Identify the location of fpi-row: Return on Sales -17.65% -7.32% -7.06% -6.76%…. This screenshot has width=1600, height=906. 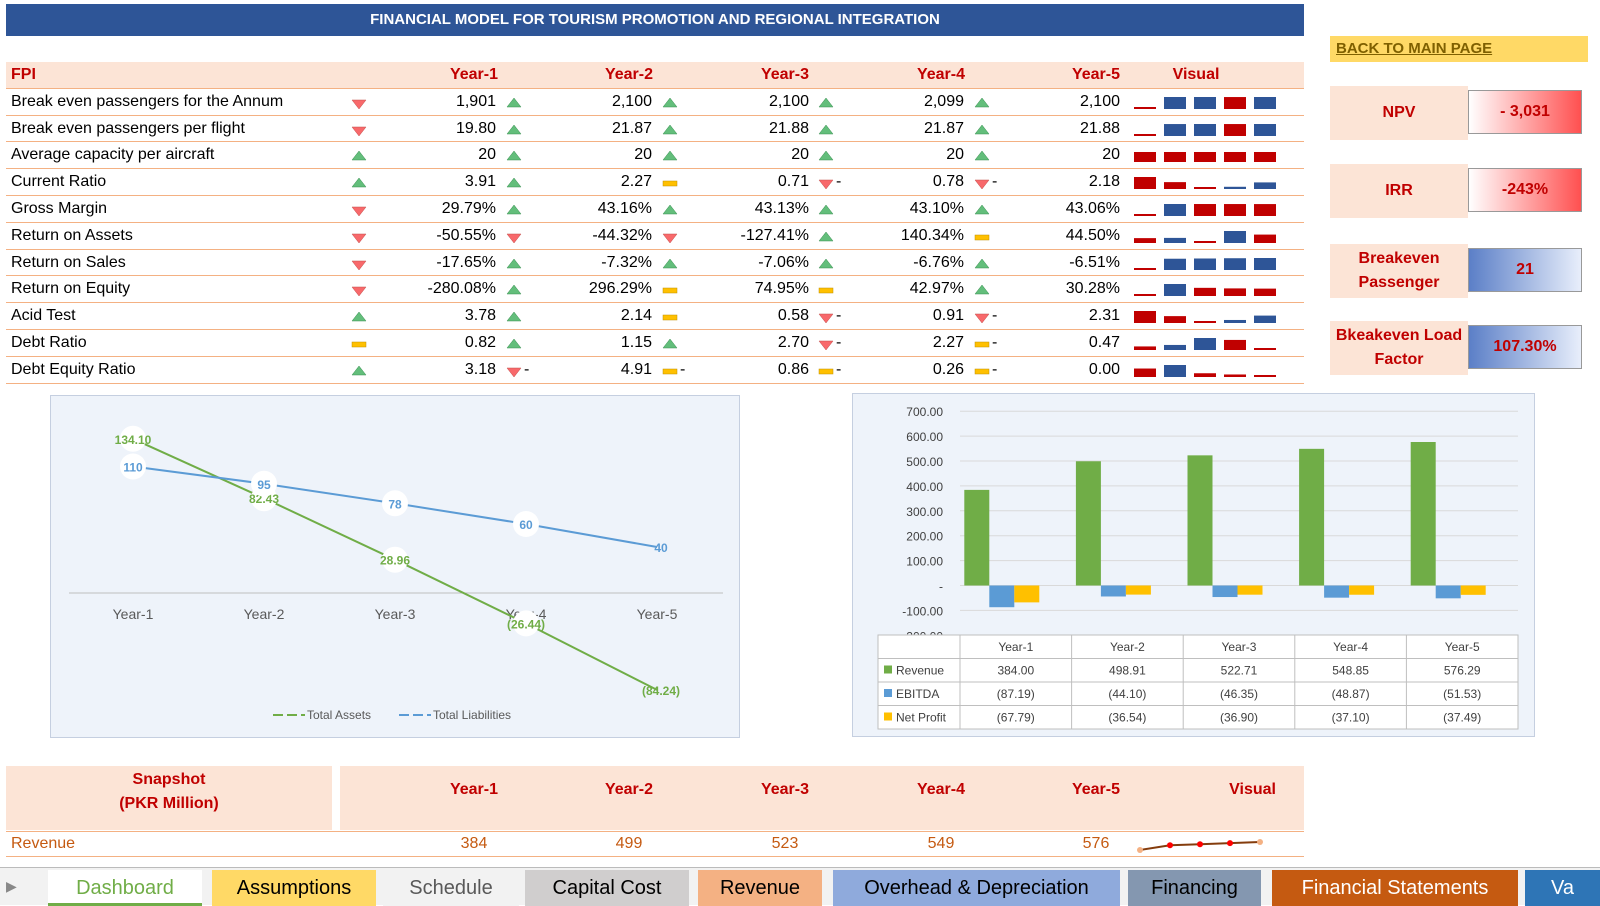
(655, 263).